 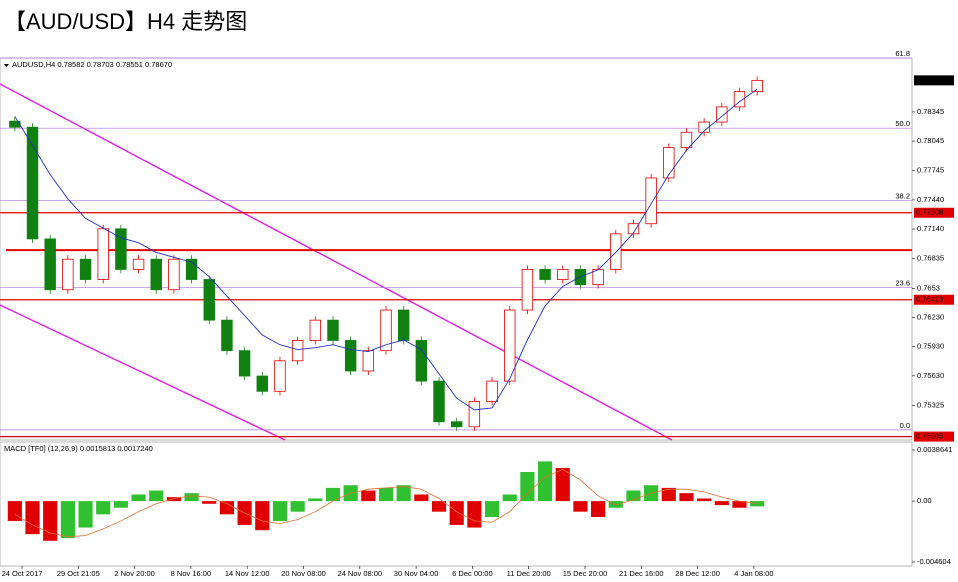 I want to click on page-title: 【AUD/USD】H4 走势图, so click(x=126, y=21).